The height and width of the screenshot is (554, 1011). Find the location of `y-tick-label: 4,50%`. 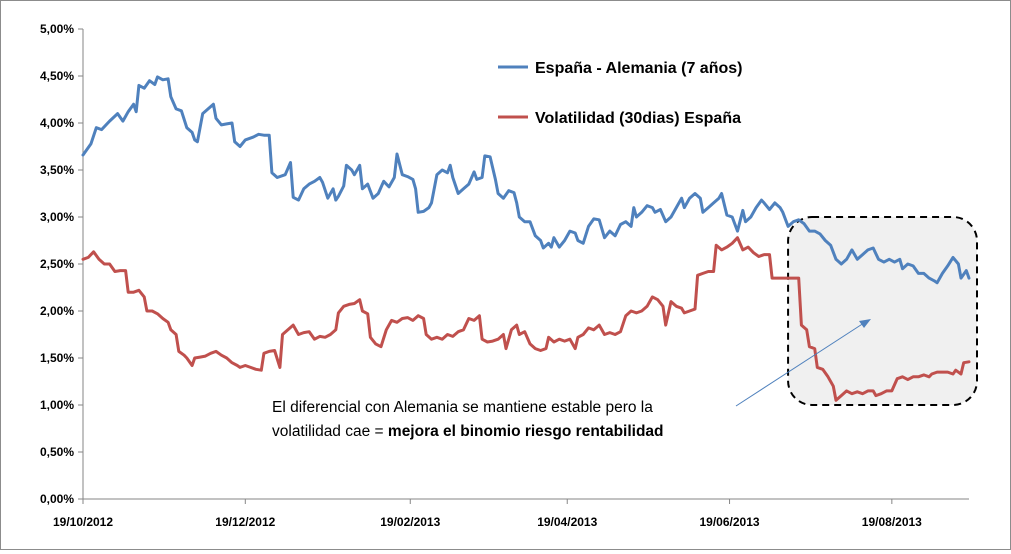

y-tick-label: 4,50% is located at coordinates (57, 76).